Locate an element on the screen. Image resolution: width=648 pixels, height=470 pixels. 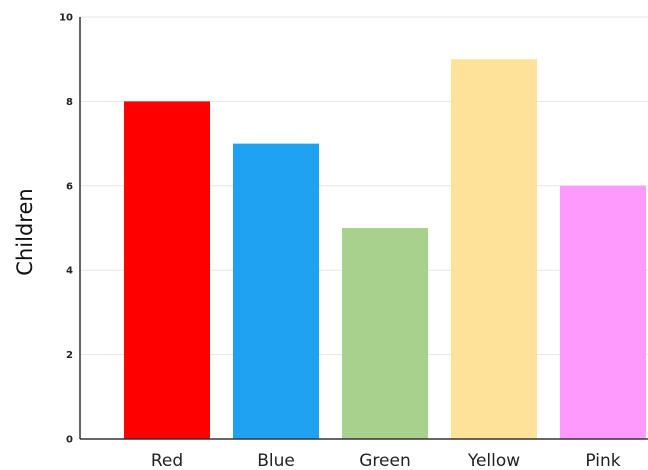
y-tick-label: 2 is located at coordinates (69, 355).